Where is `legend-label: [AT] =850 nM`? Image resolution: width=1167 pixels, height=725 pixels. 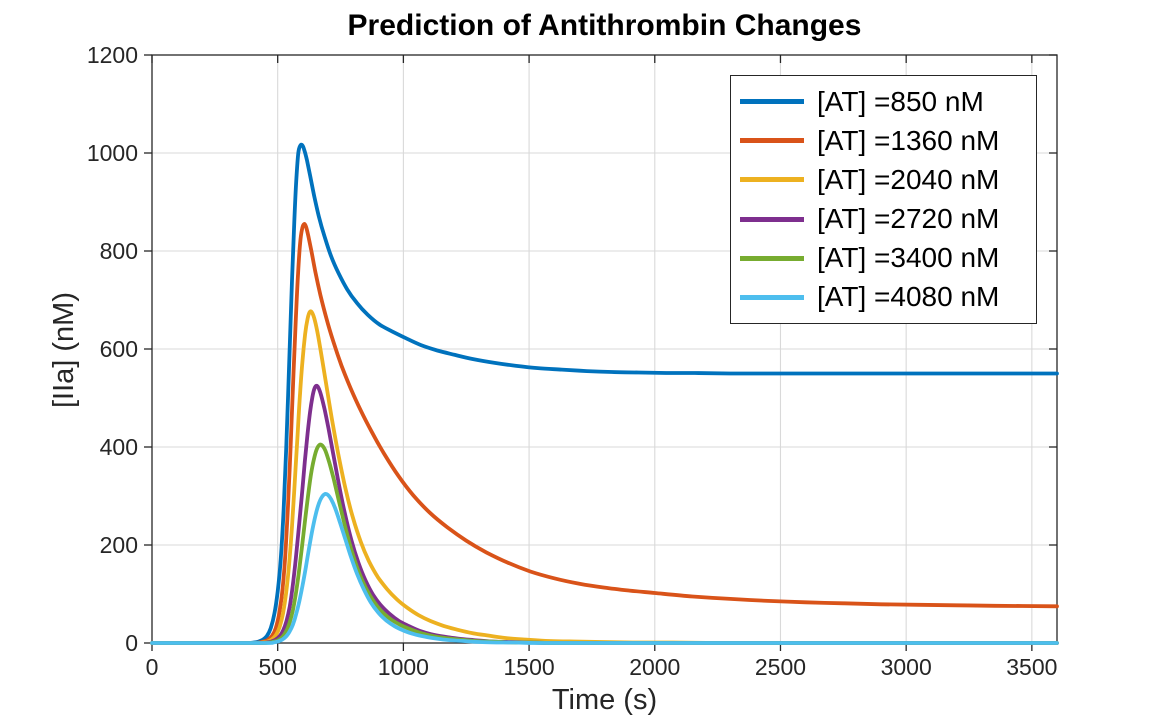 legend-label: [AT] =850 nM is located at coordinates (900, 101).